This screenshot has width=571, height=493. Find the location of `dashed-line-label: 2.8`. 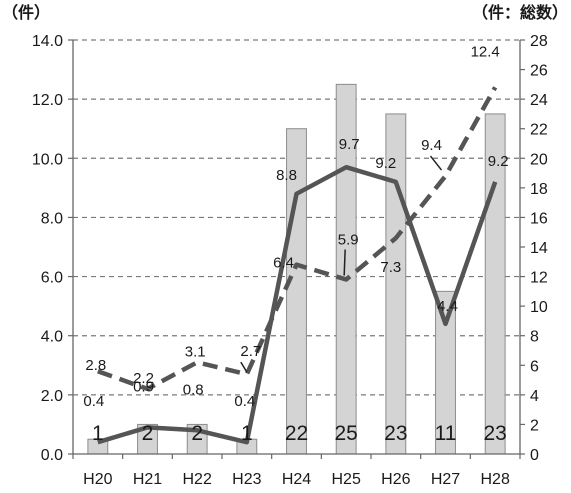

dashed-line-label: 2.8 is located at coordinates (95, 365).